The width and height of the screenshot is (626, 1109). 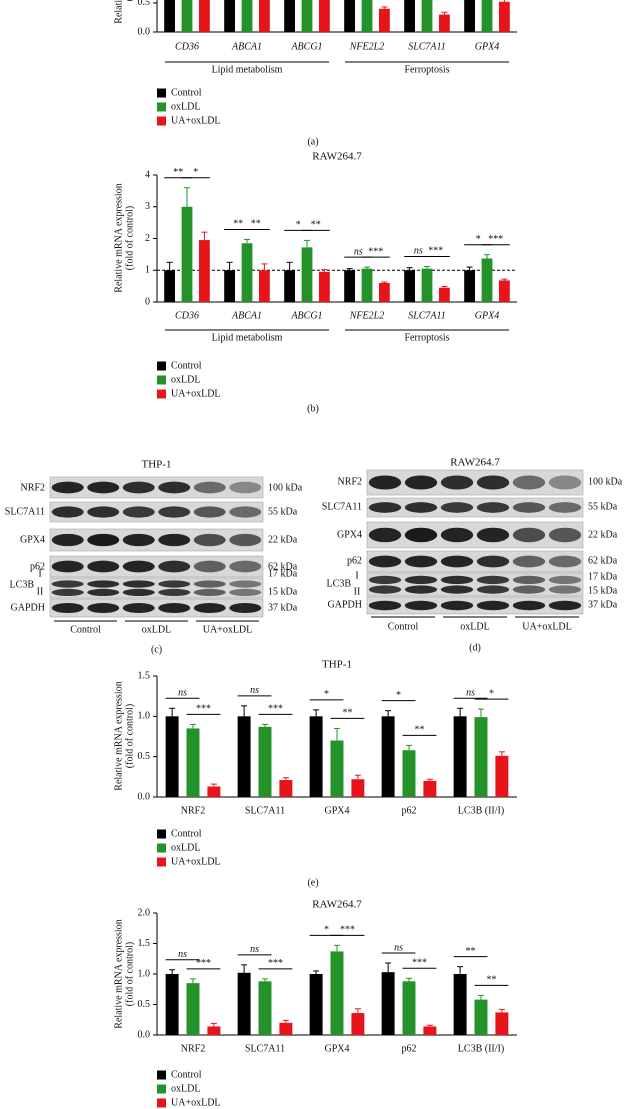 I want to click on y-tick-label: 0.5, so click(x=144, y=756).